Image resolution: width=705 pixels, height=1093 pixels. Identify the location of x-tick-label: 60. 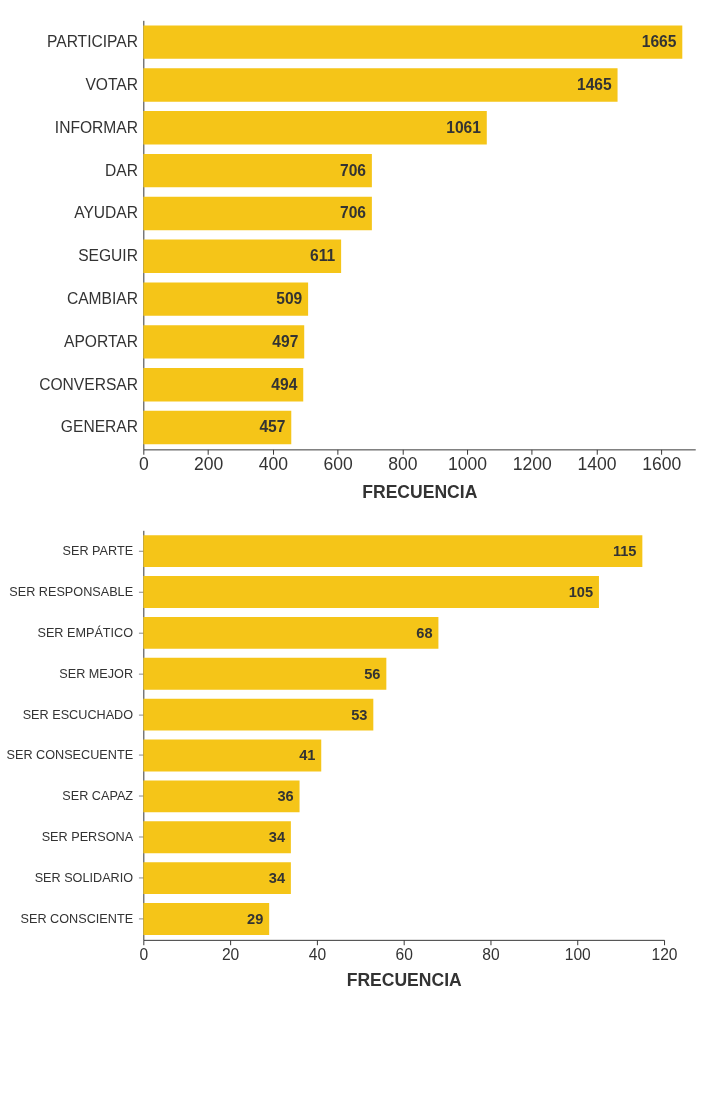
(404, 954).